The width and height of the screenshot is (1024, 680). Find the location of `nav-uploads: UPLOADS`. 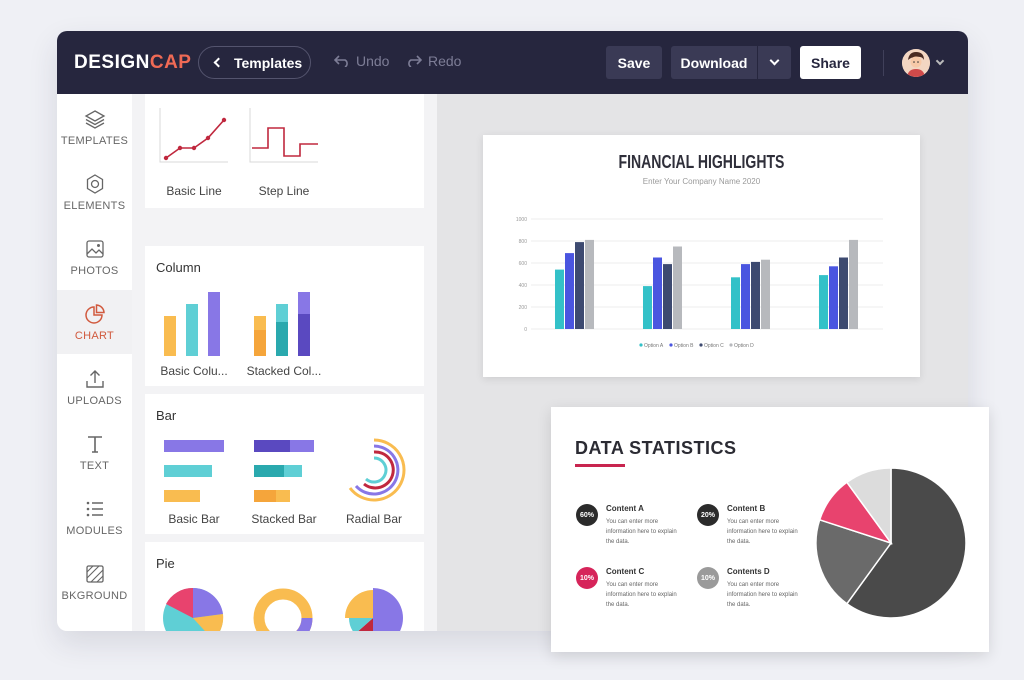

nav-uploads: UPLOADS is located at coordinates (94, 387).